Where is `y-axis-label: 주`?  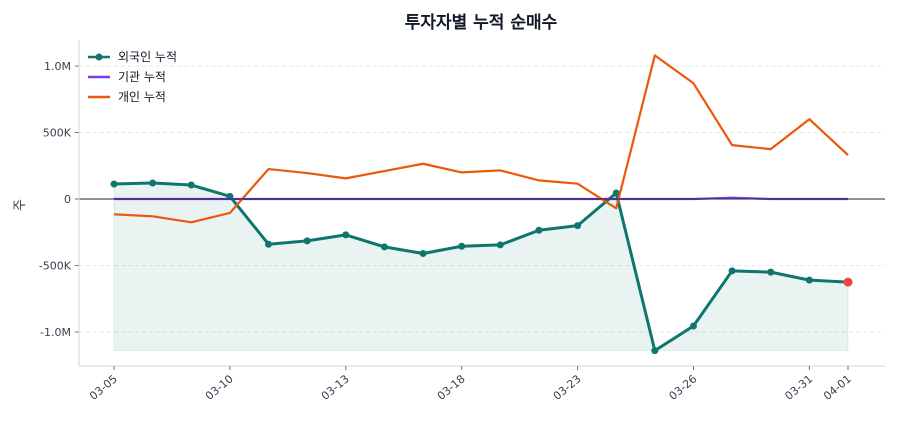 y-axis-label: 주 is located at coordinates (20, 205).